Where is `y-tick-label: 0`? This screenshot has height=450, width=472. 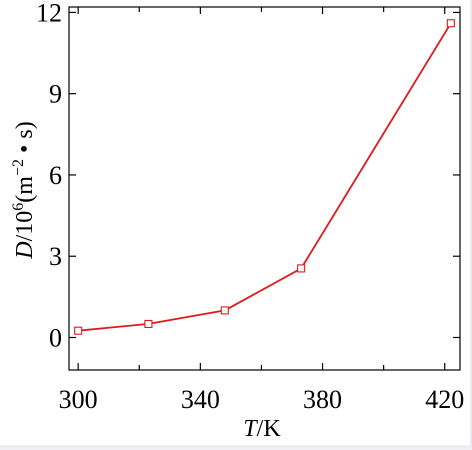 y-tick-label: 0 is located at coordinates (55, 337).